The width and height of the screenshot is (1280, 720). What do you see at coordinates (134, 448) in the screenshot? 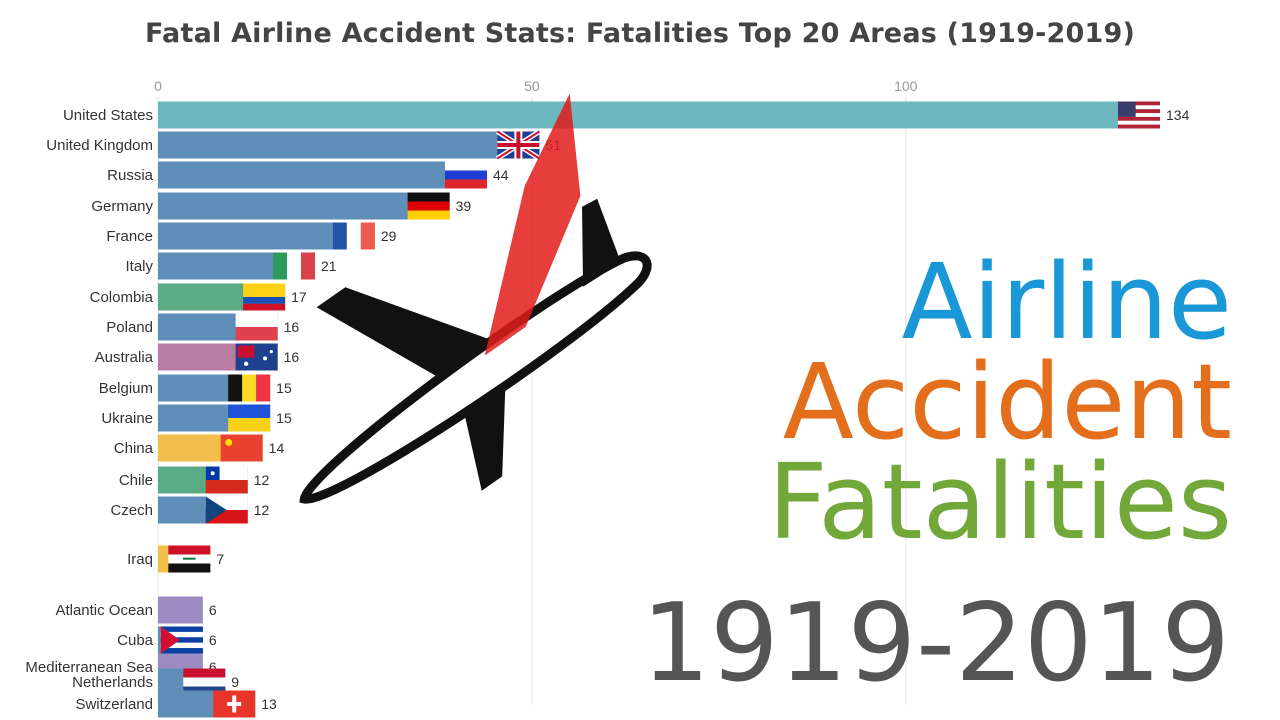
I see `category-label: China` at bounding box center [134, 448].